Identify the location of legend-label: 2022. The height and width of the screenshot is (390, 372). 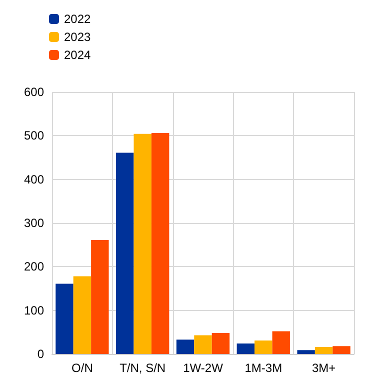
(78, 19).